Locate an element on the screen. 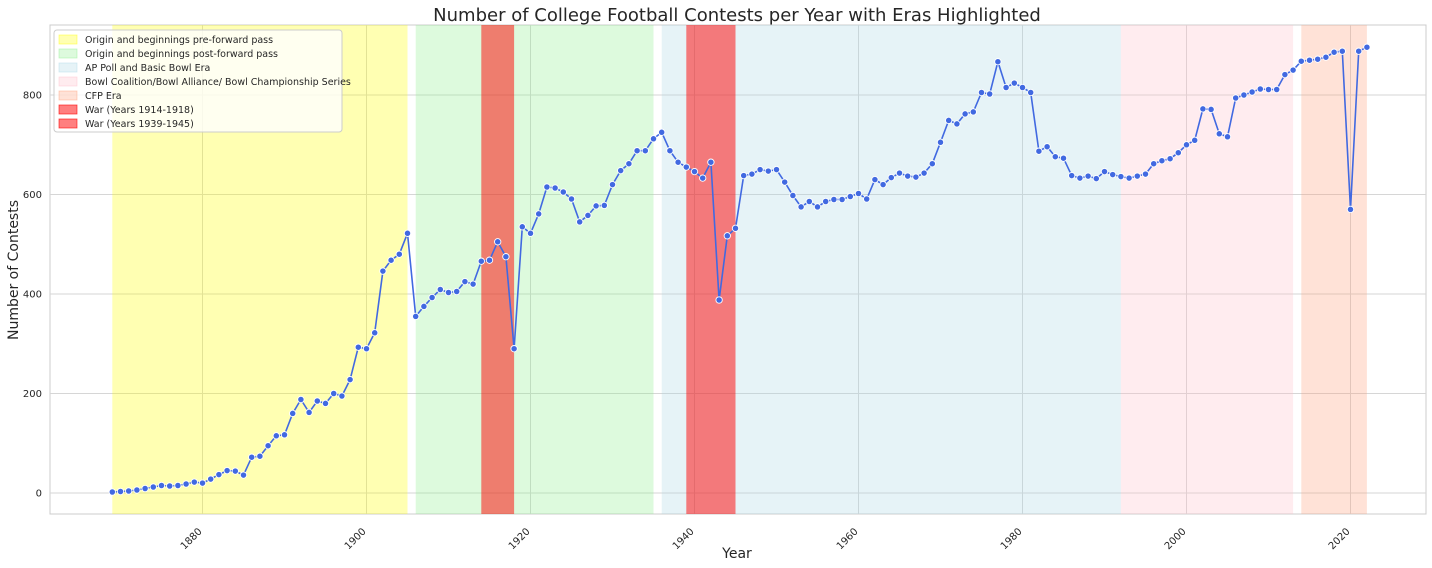 The image size is (1432, 568). y-axis-title: Number of Contests is located at coordinates (14, 270).